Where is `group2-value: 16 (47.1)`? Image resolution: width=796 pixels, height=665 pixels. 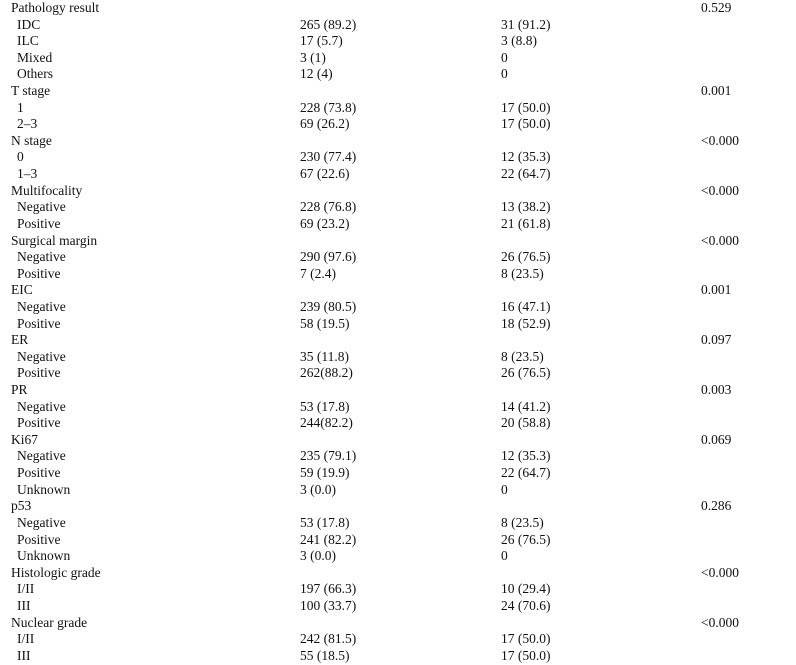 group2-value: 16 (47.1) is located at coordinates (526, 306).